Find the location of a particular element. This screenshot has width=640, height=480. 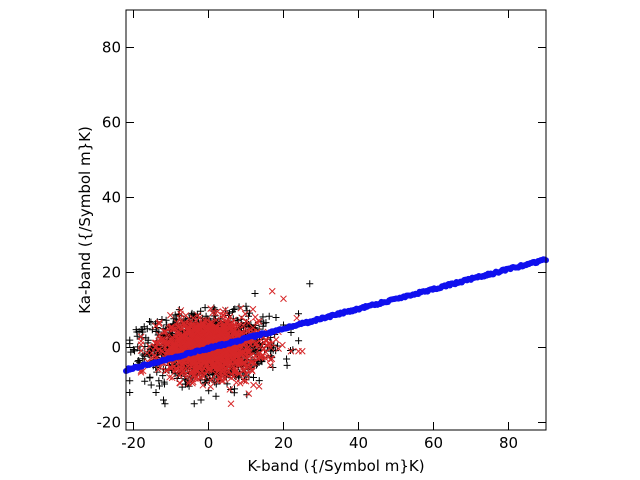

x-tick-label: 20 is located at coordinates (283, 443).